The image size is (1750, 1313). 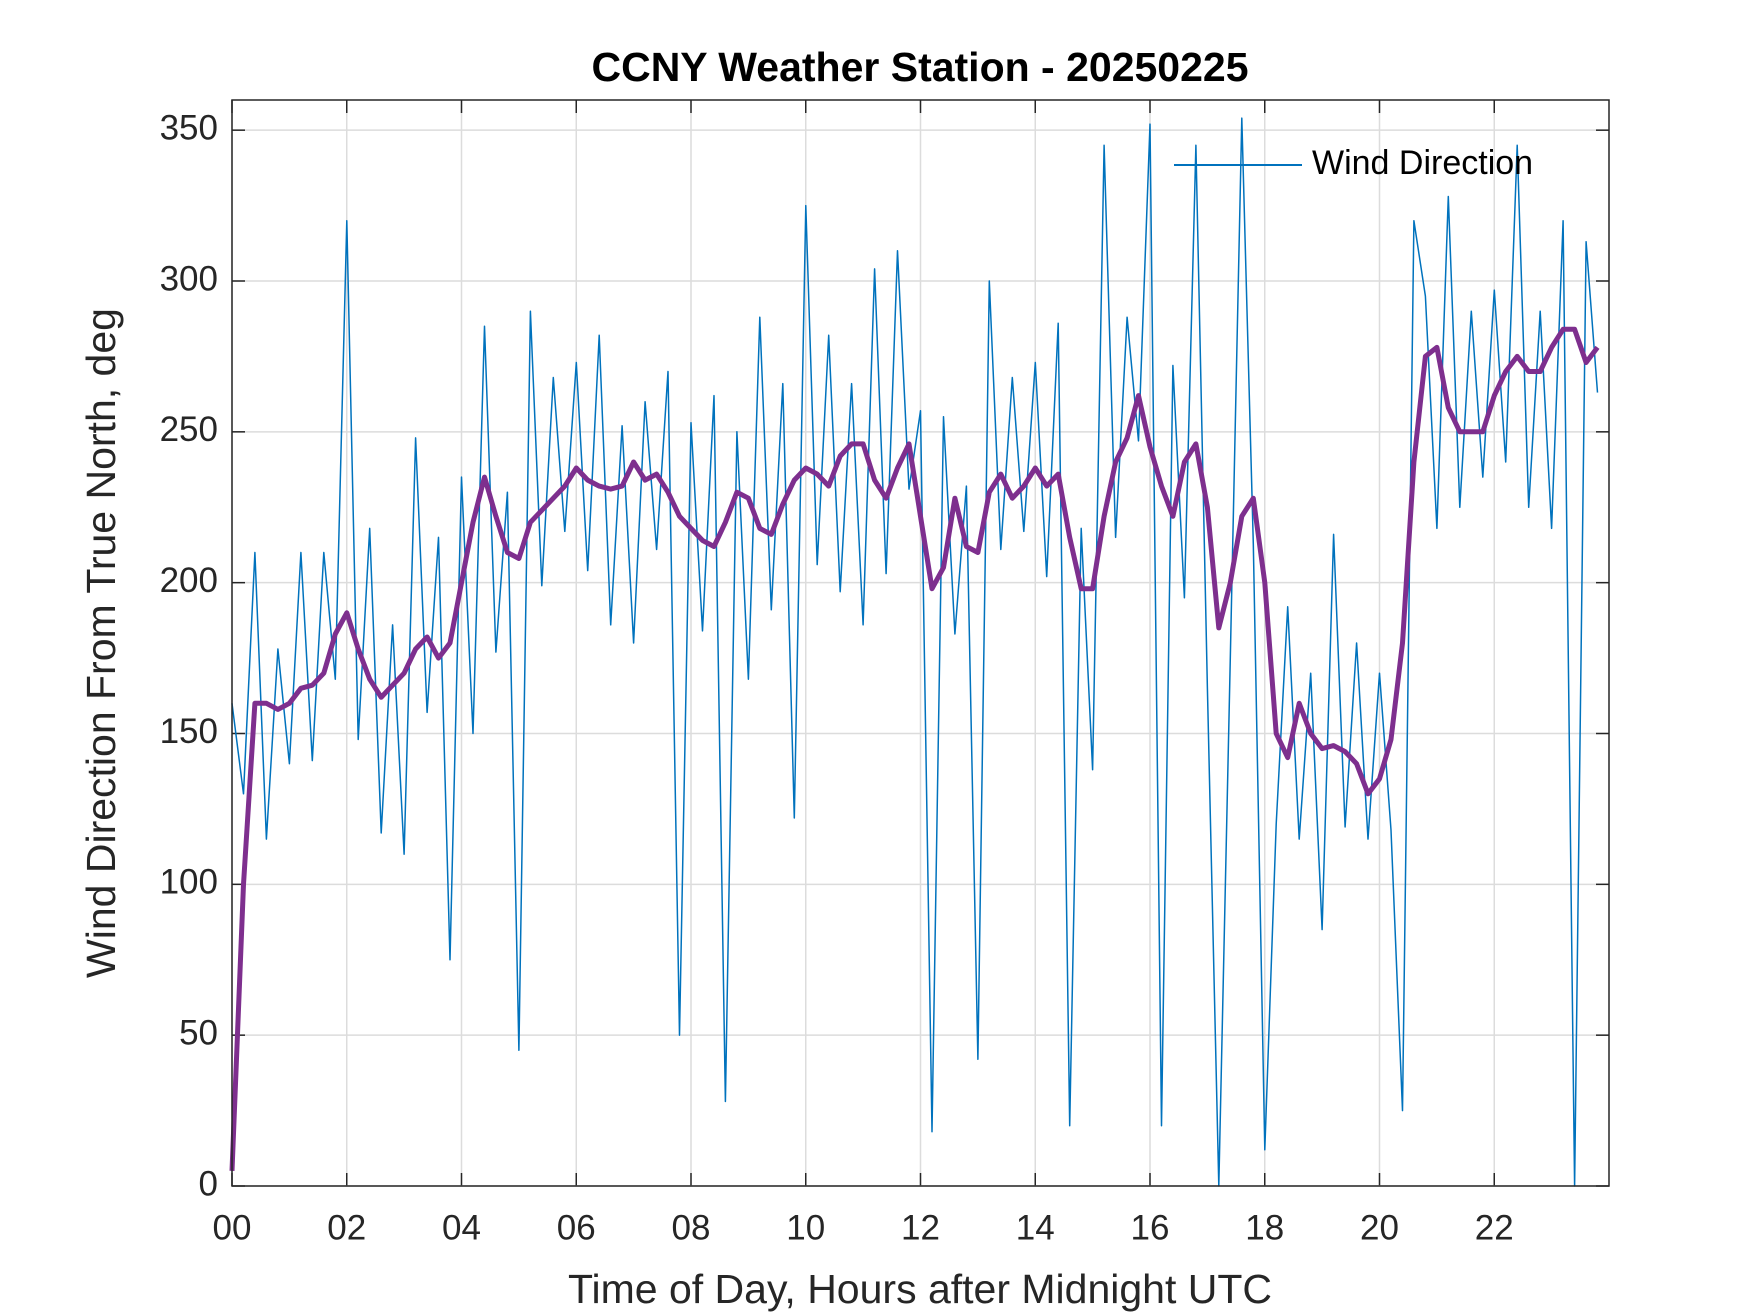 What do you see at coordinates (189, 278) in the screenshot?
I see `y-tick-label: 300` at bounding box center [189, 278].